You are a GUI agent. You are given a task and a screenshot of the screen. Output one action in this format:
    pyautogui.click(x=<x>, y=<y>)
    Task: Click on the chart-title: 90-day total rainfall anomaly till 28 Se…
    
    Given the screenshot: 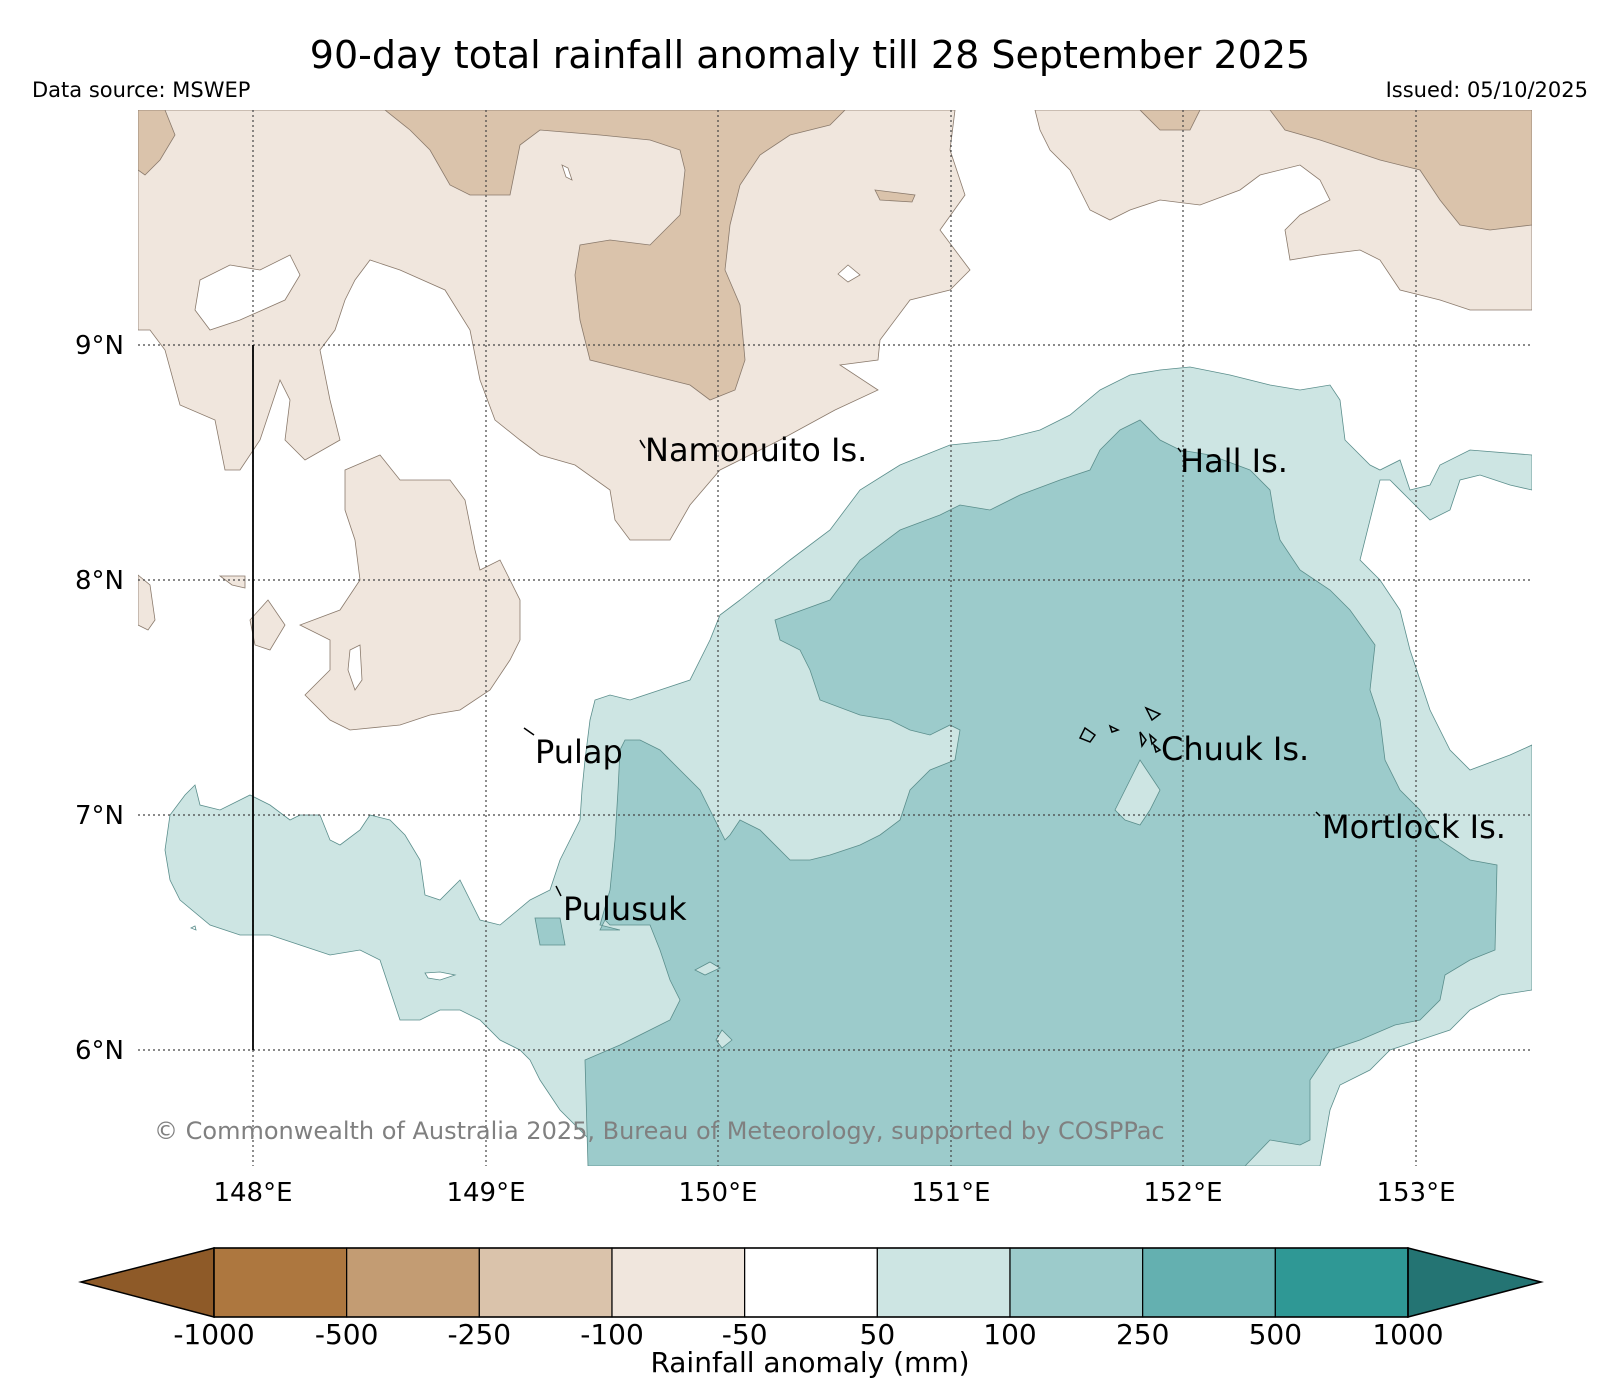 What is the action you would take?
    pyautogui.click(x=810, y=55)
    